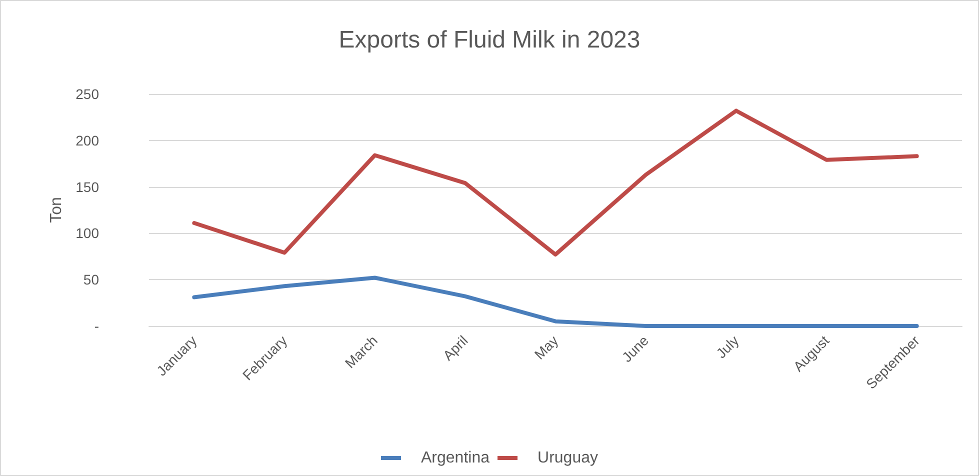 The image size is (979, 476). Describe the element at coordinates (88, 186) in the screenshot. I see `y-tick-label: 150` at that location.